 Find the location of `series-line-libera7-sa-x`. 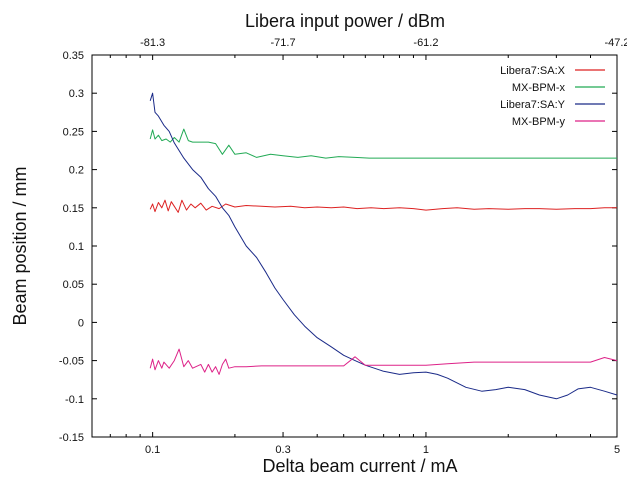

series-line-libera7-sa-x is located at coordinates (383, 206).